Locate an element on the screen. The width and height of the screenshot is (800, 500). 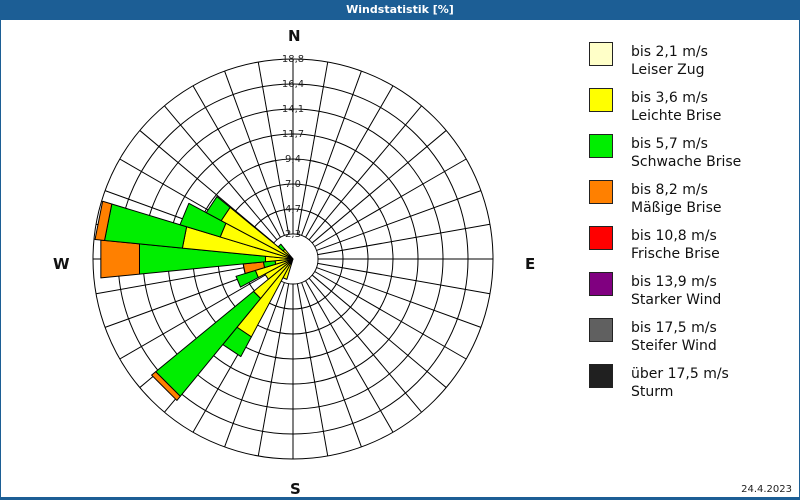
legend-range: bis 13,9 m/s is located at coordinates (674, 282).